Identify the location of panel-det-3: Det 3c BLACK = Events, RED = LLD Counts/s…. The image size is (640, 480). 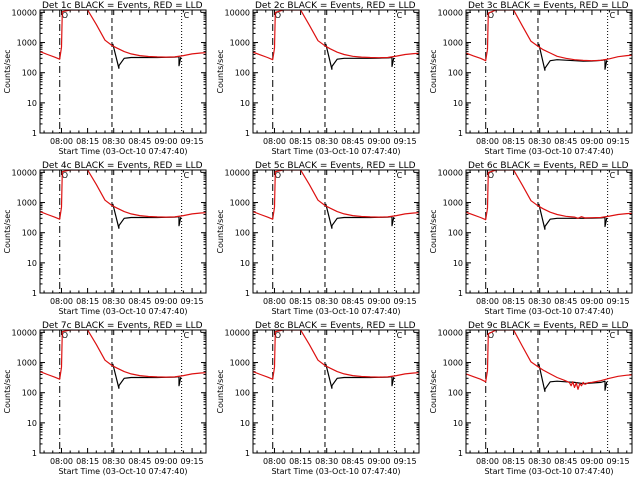
(531, 78).